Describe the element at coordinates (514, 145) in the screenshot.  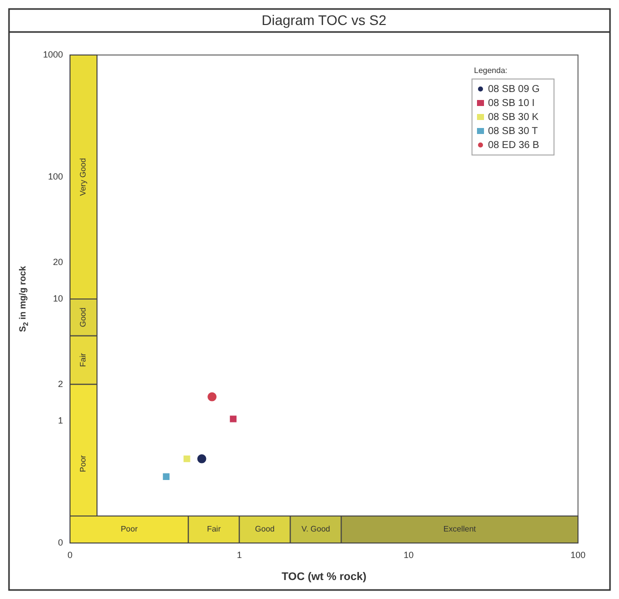
I see `legend-label: 08 ED 36 B` at that location.